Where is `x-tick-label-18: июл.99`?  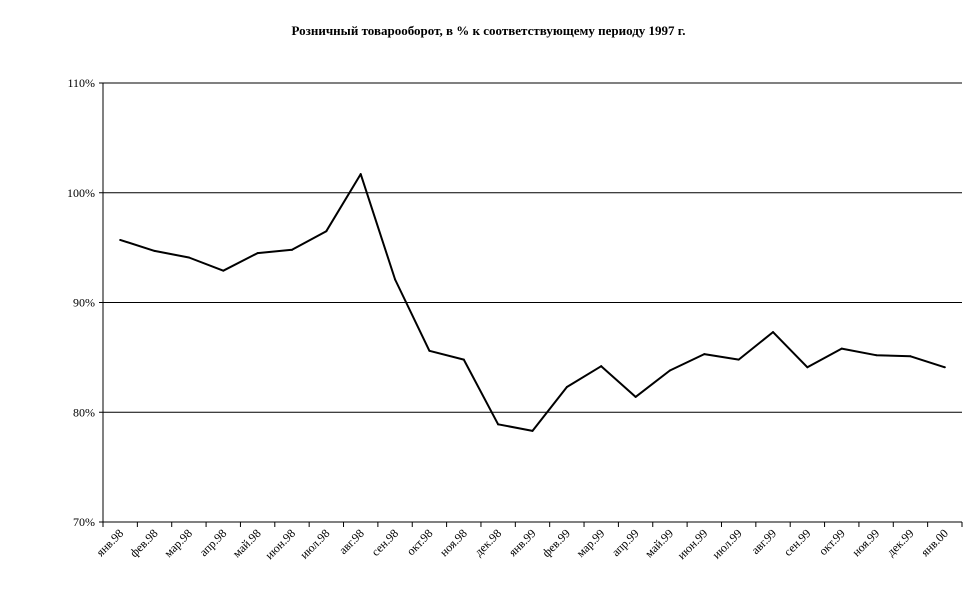
x-tick-label-18: июл.99 is located at coordinates (726, 543).